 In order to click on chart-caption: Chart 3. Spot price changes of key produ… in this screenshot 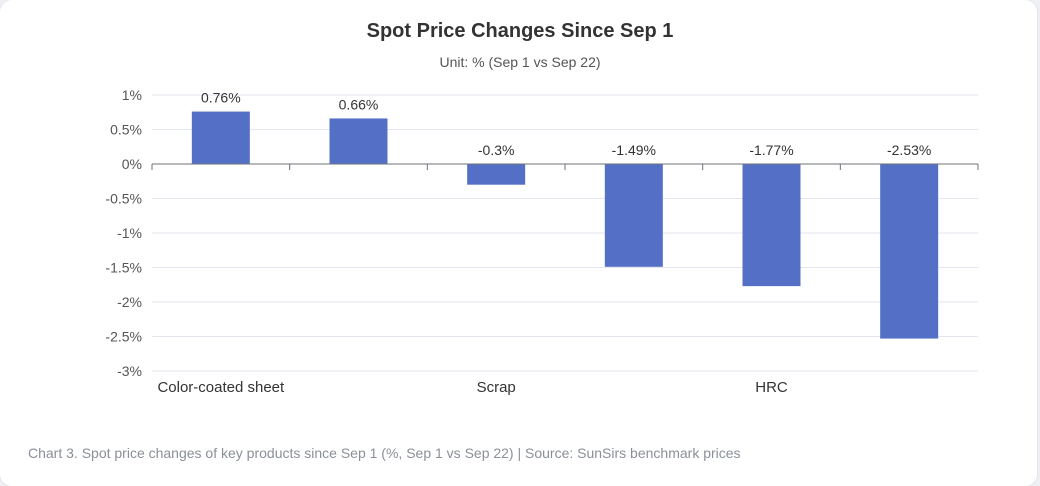, I will do `click(384, 453)`.